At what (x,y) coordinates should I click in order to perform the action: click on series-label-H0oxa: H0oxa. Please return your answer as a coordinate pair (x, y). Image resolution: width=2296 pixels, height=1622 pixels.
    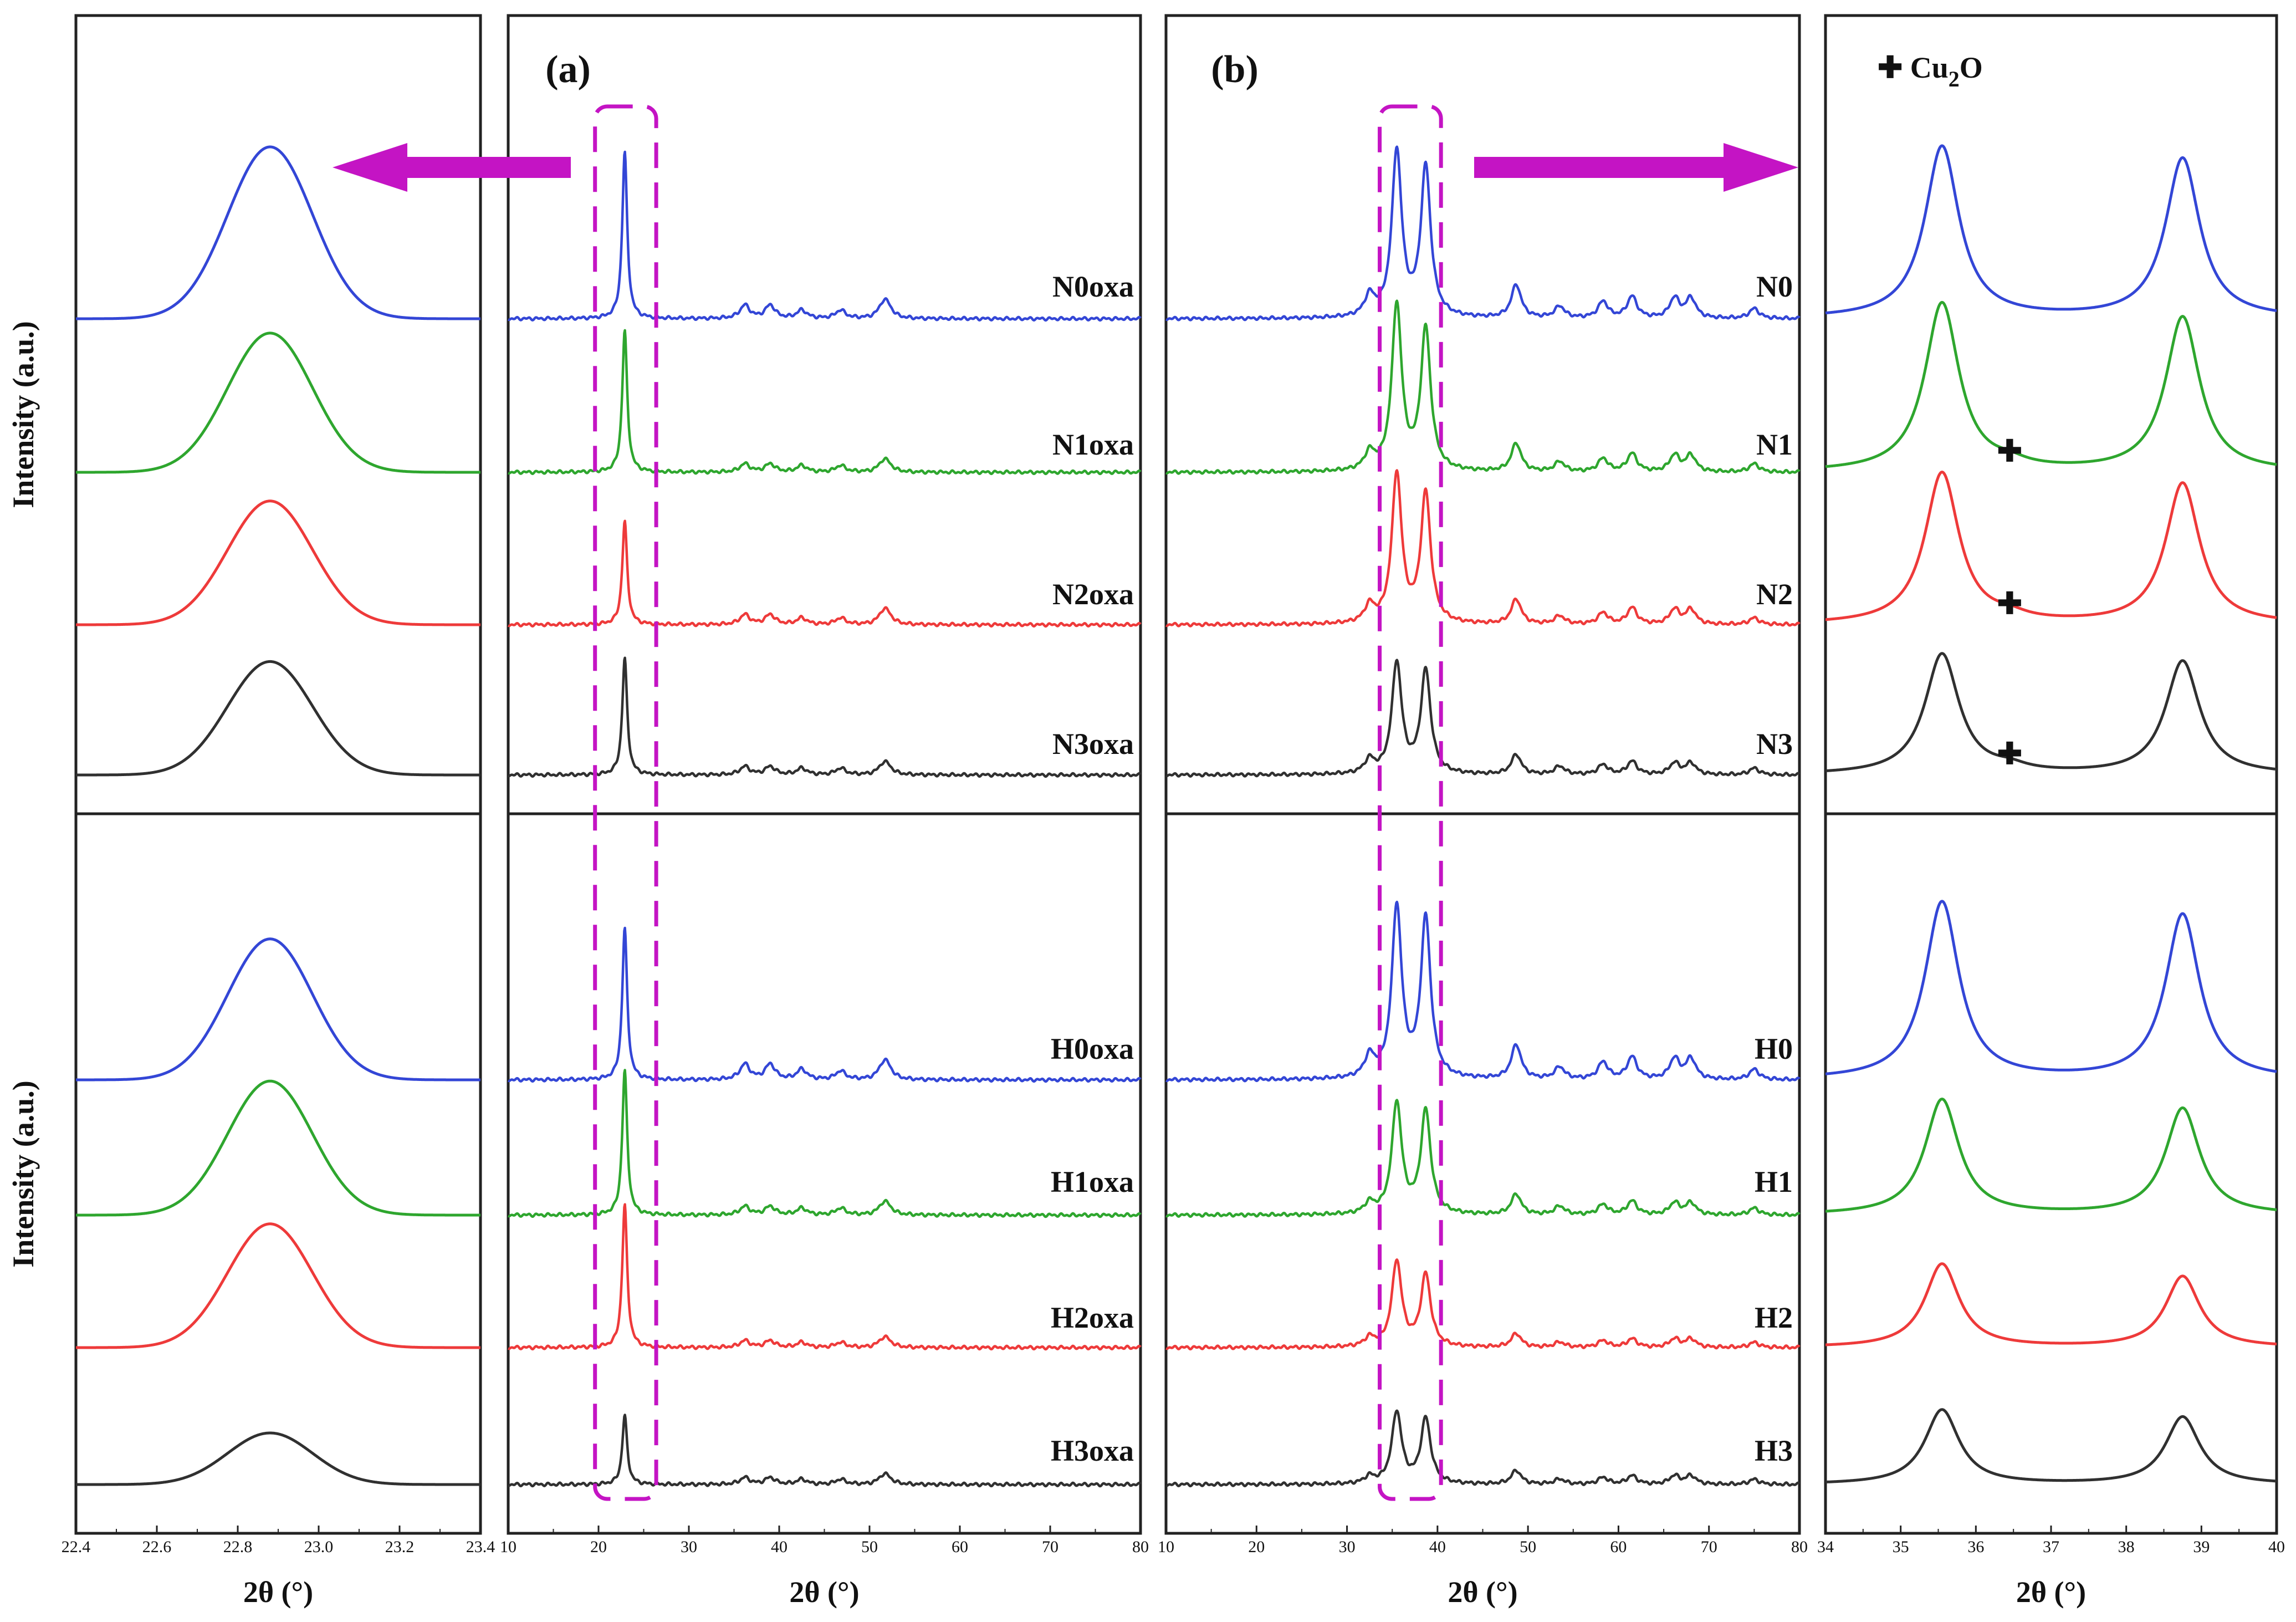
    Looking at the image, I should click on (1092, 1048).